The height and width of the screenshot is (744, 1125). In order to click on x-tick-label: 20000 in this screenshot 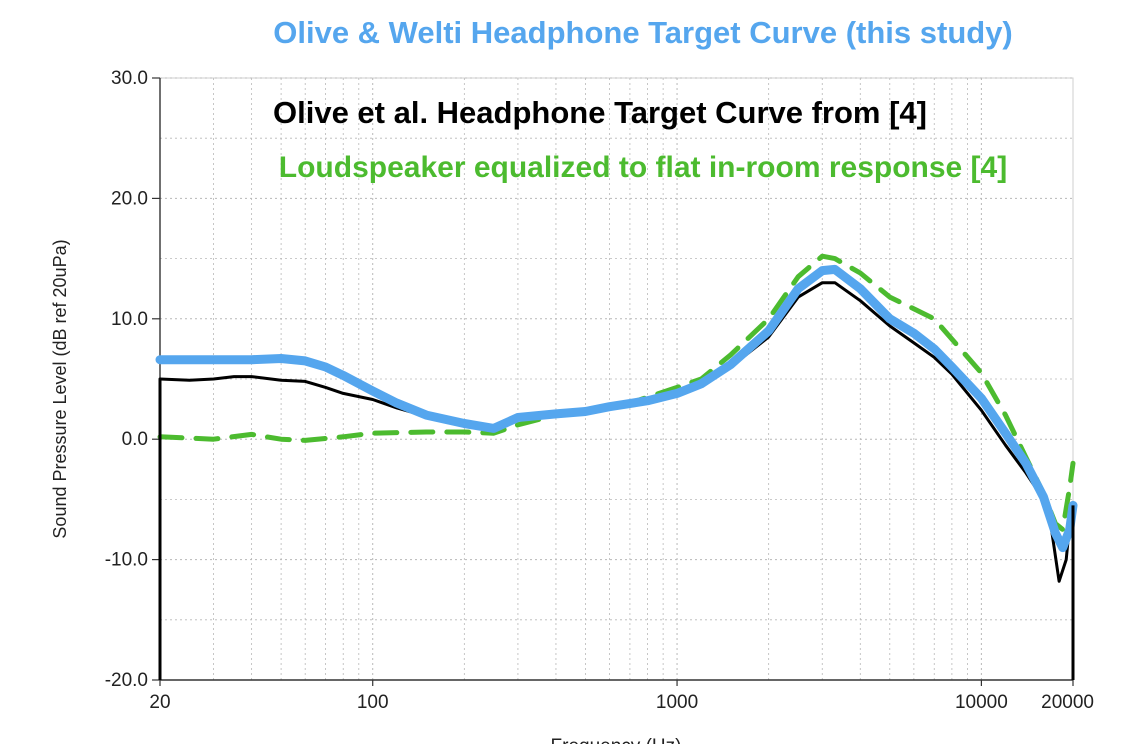, I will do `click(1067, 702)`.